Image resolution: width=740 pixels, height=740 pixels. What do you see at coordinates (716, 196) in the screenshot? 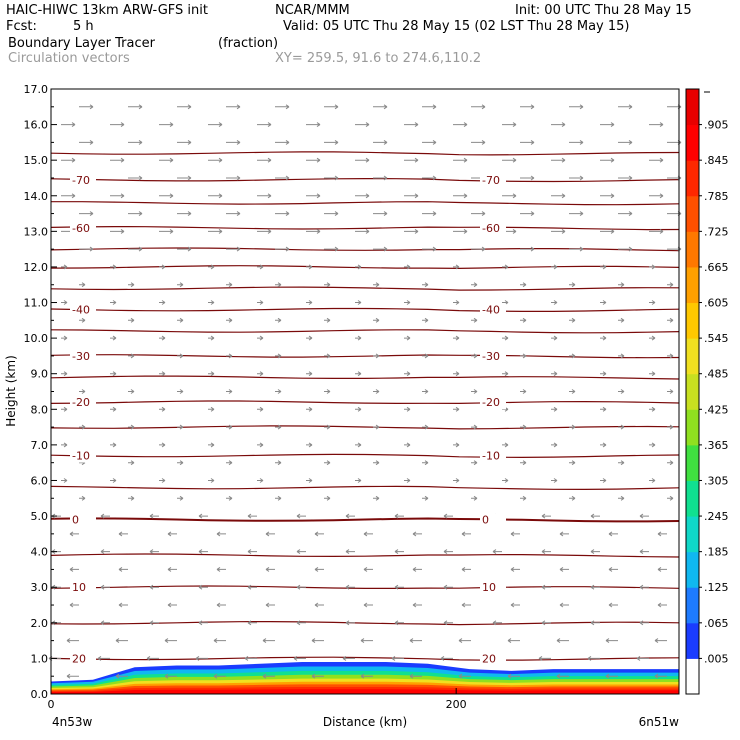
I see `colorbar-label: .785` at bounding box center [716, 196].